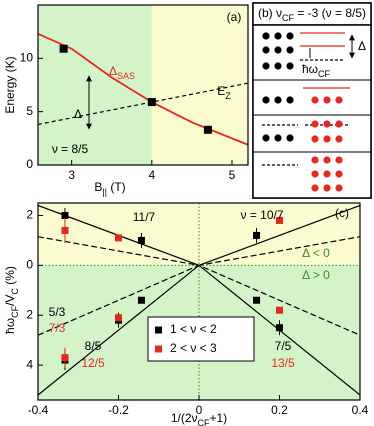  What do you see at coordinates (15, 311) in the screenshot?
I see `y-axis-label-part: CF` at bounding box center [15, 311].